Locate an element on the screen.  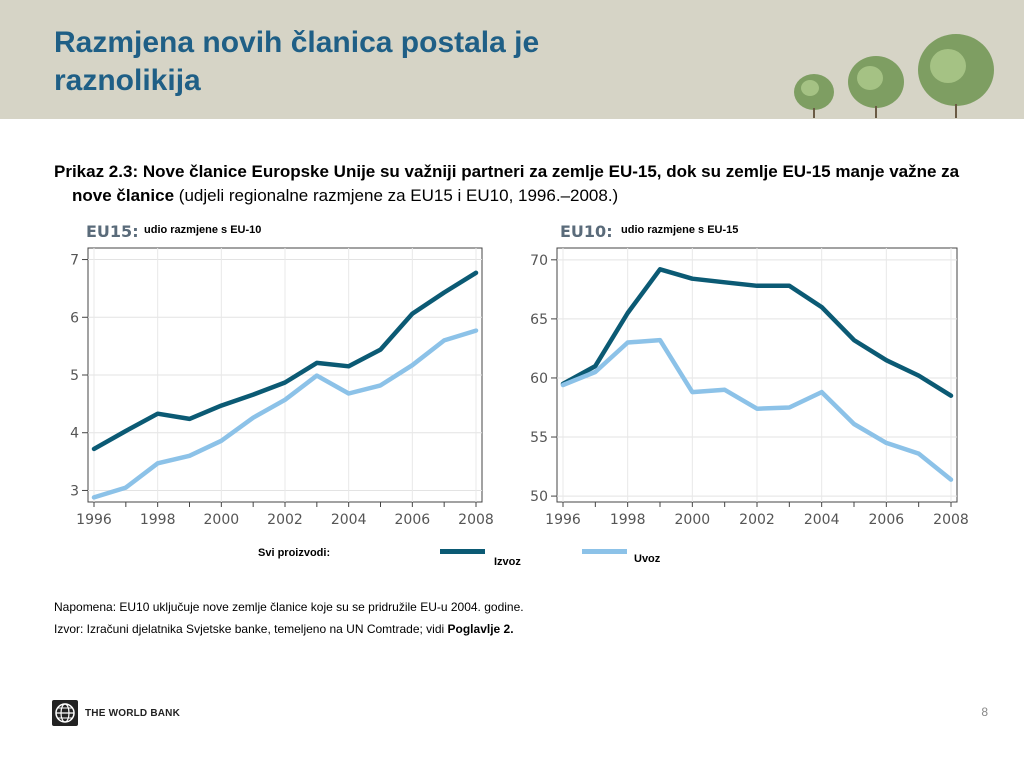
y-tick-label: 5 is located at coordinates (74, 376).